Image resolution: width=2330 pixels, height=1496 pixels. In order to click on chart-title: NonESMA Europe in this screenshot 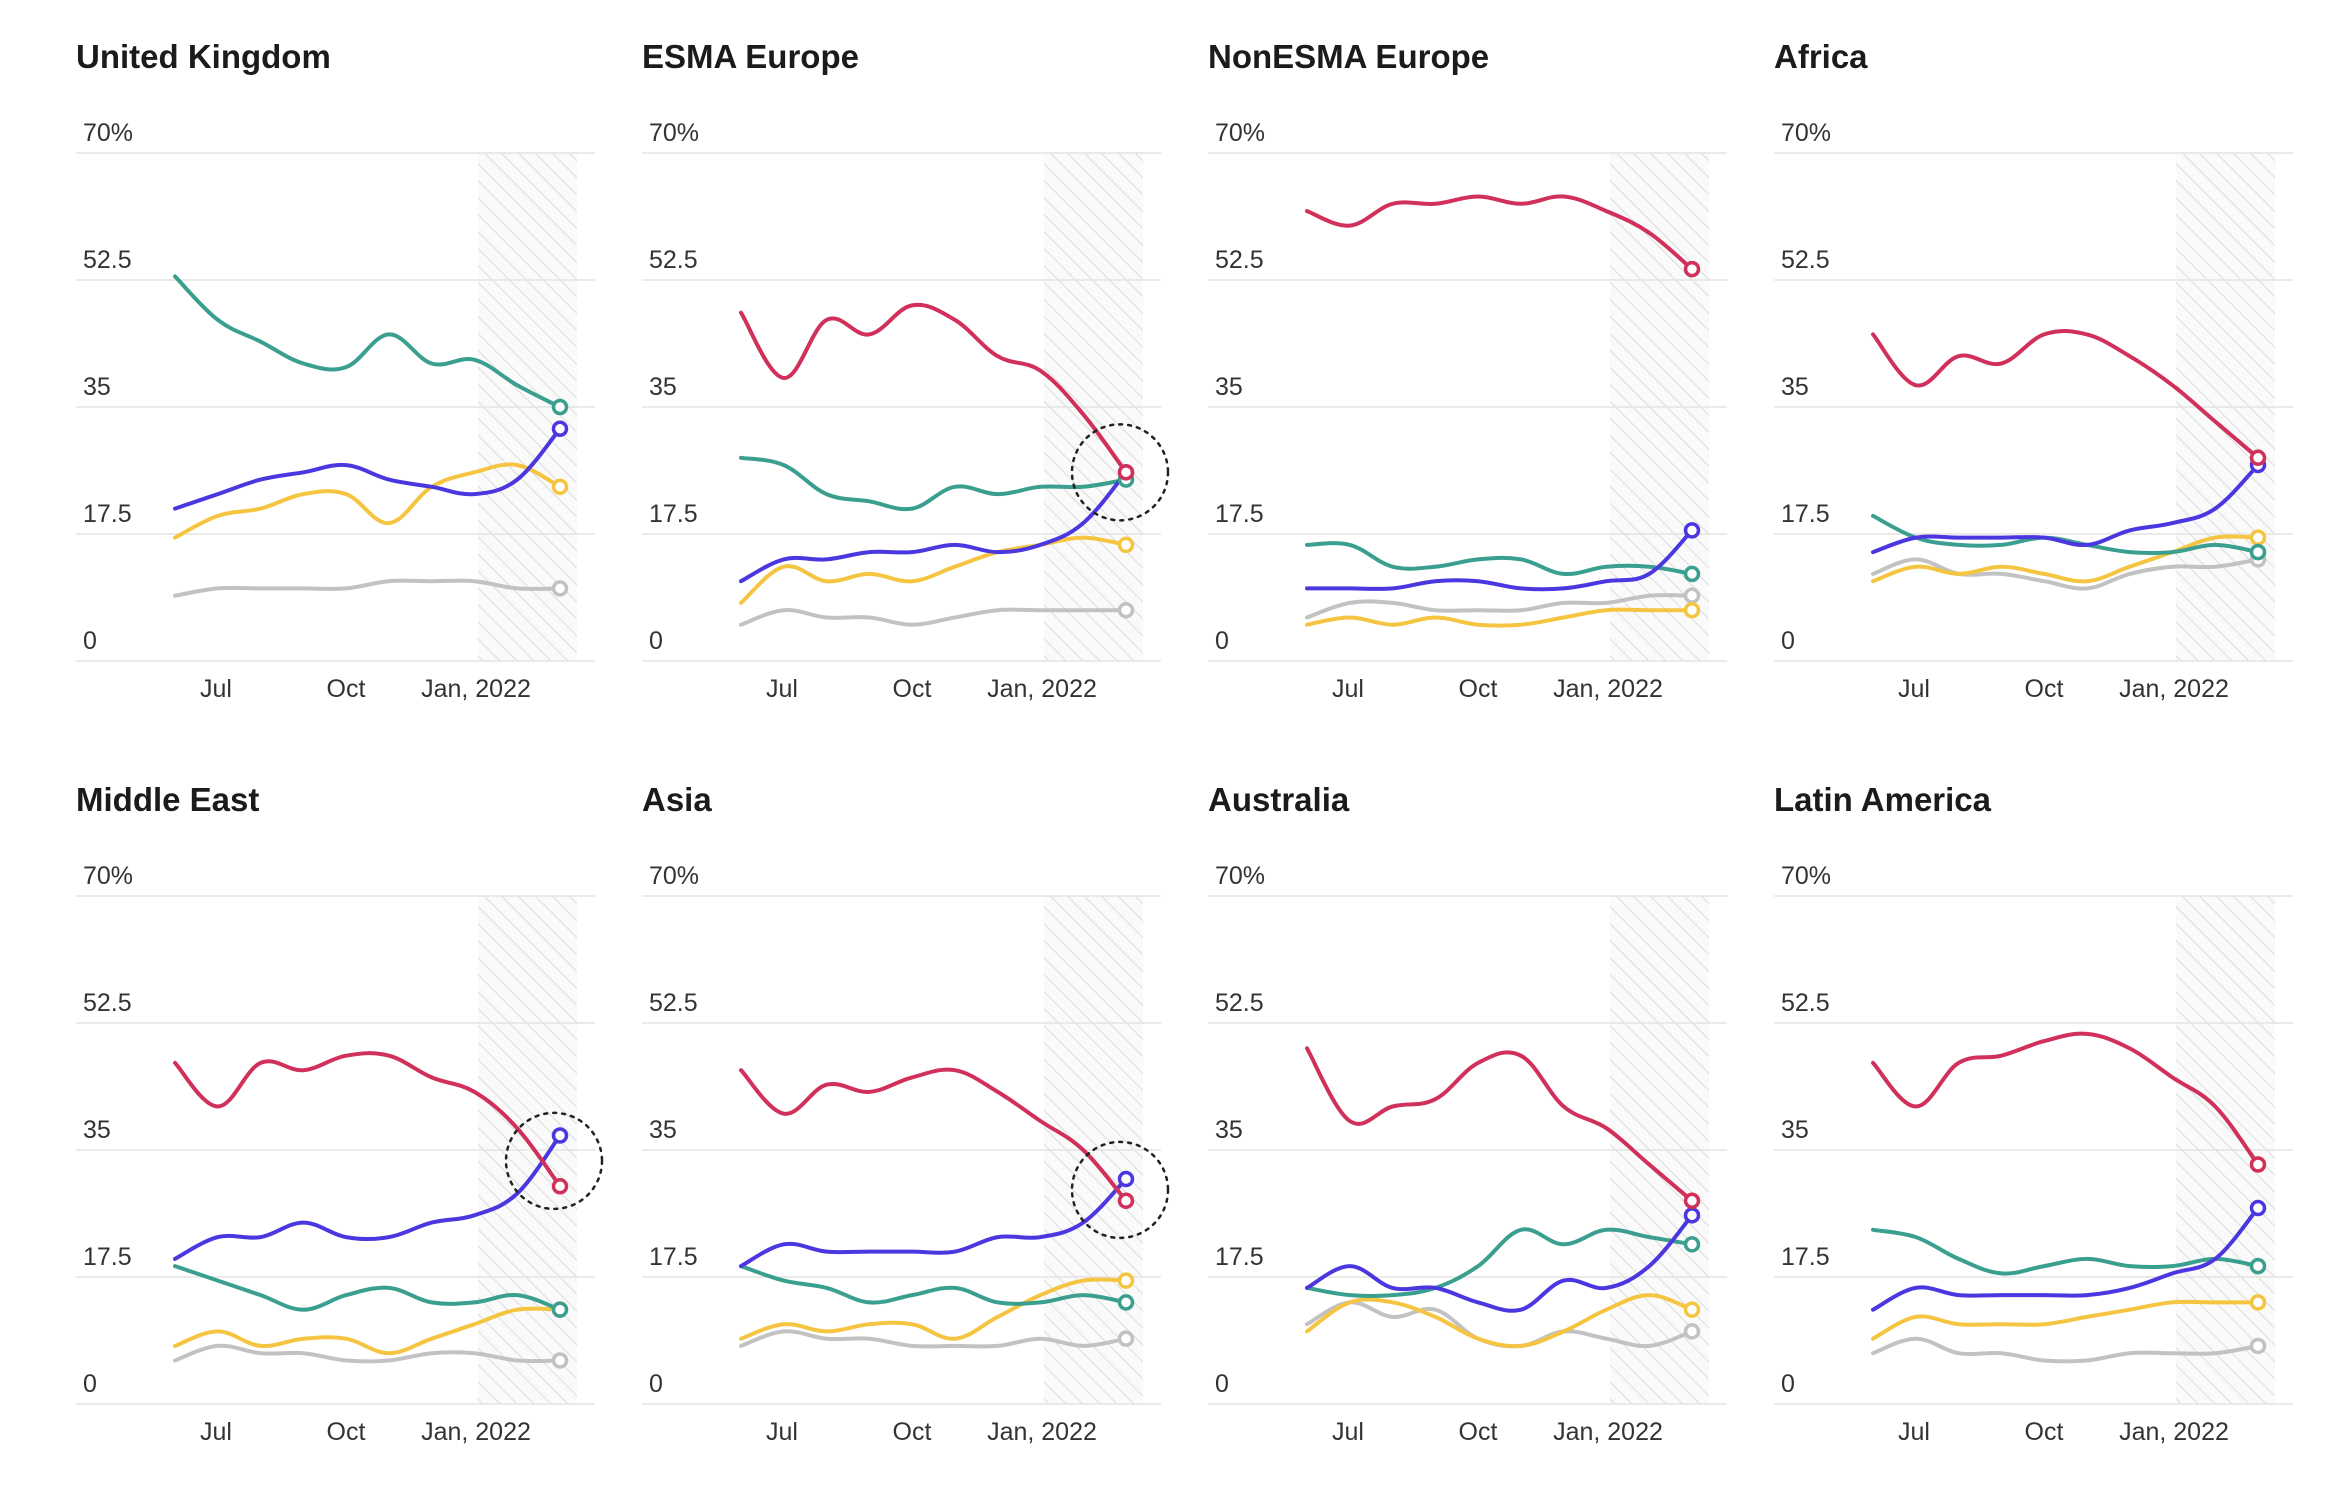, I will do `click(1349, 56)`.